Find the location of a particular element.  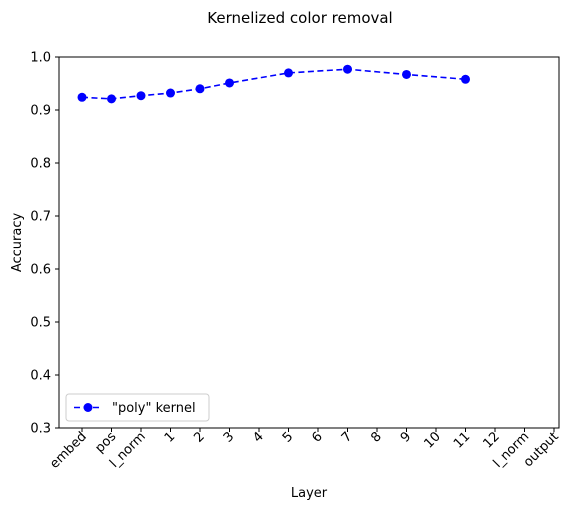

y-tick-label: 1.0 is located at coordinates (40, 58).